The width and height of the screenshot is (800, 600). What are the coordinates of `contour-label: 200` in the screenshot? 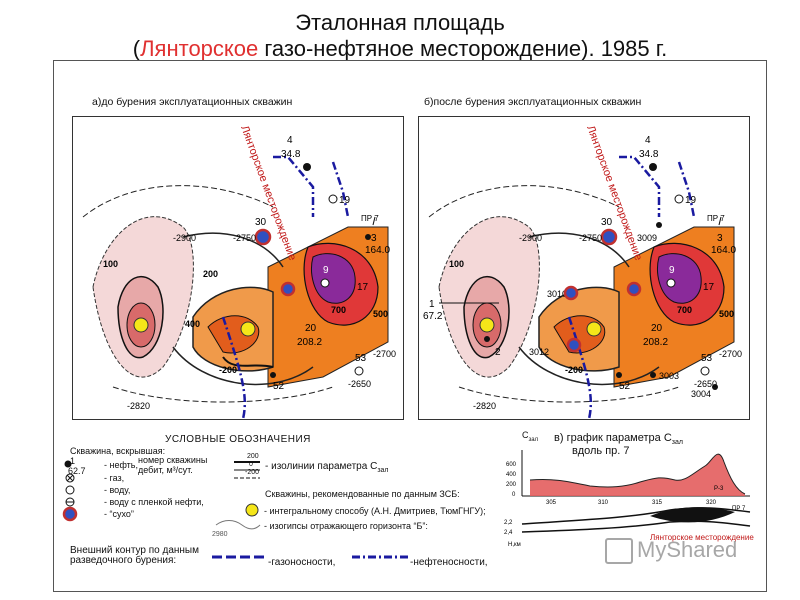 It's located at (210, 274).